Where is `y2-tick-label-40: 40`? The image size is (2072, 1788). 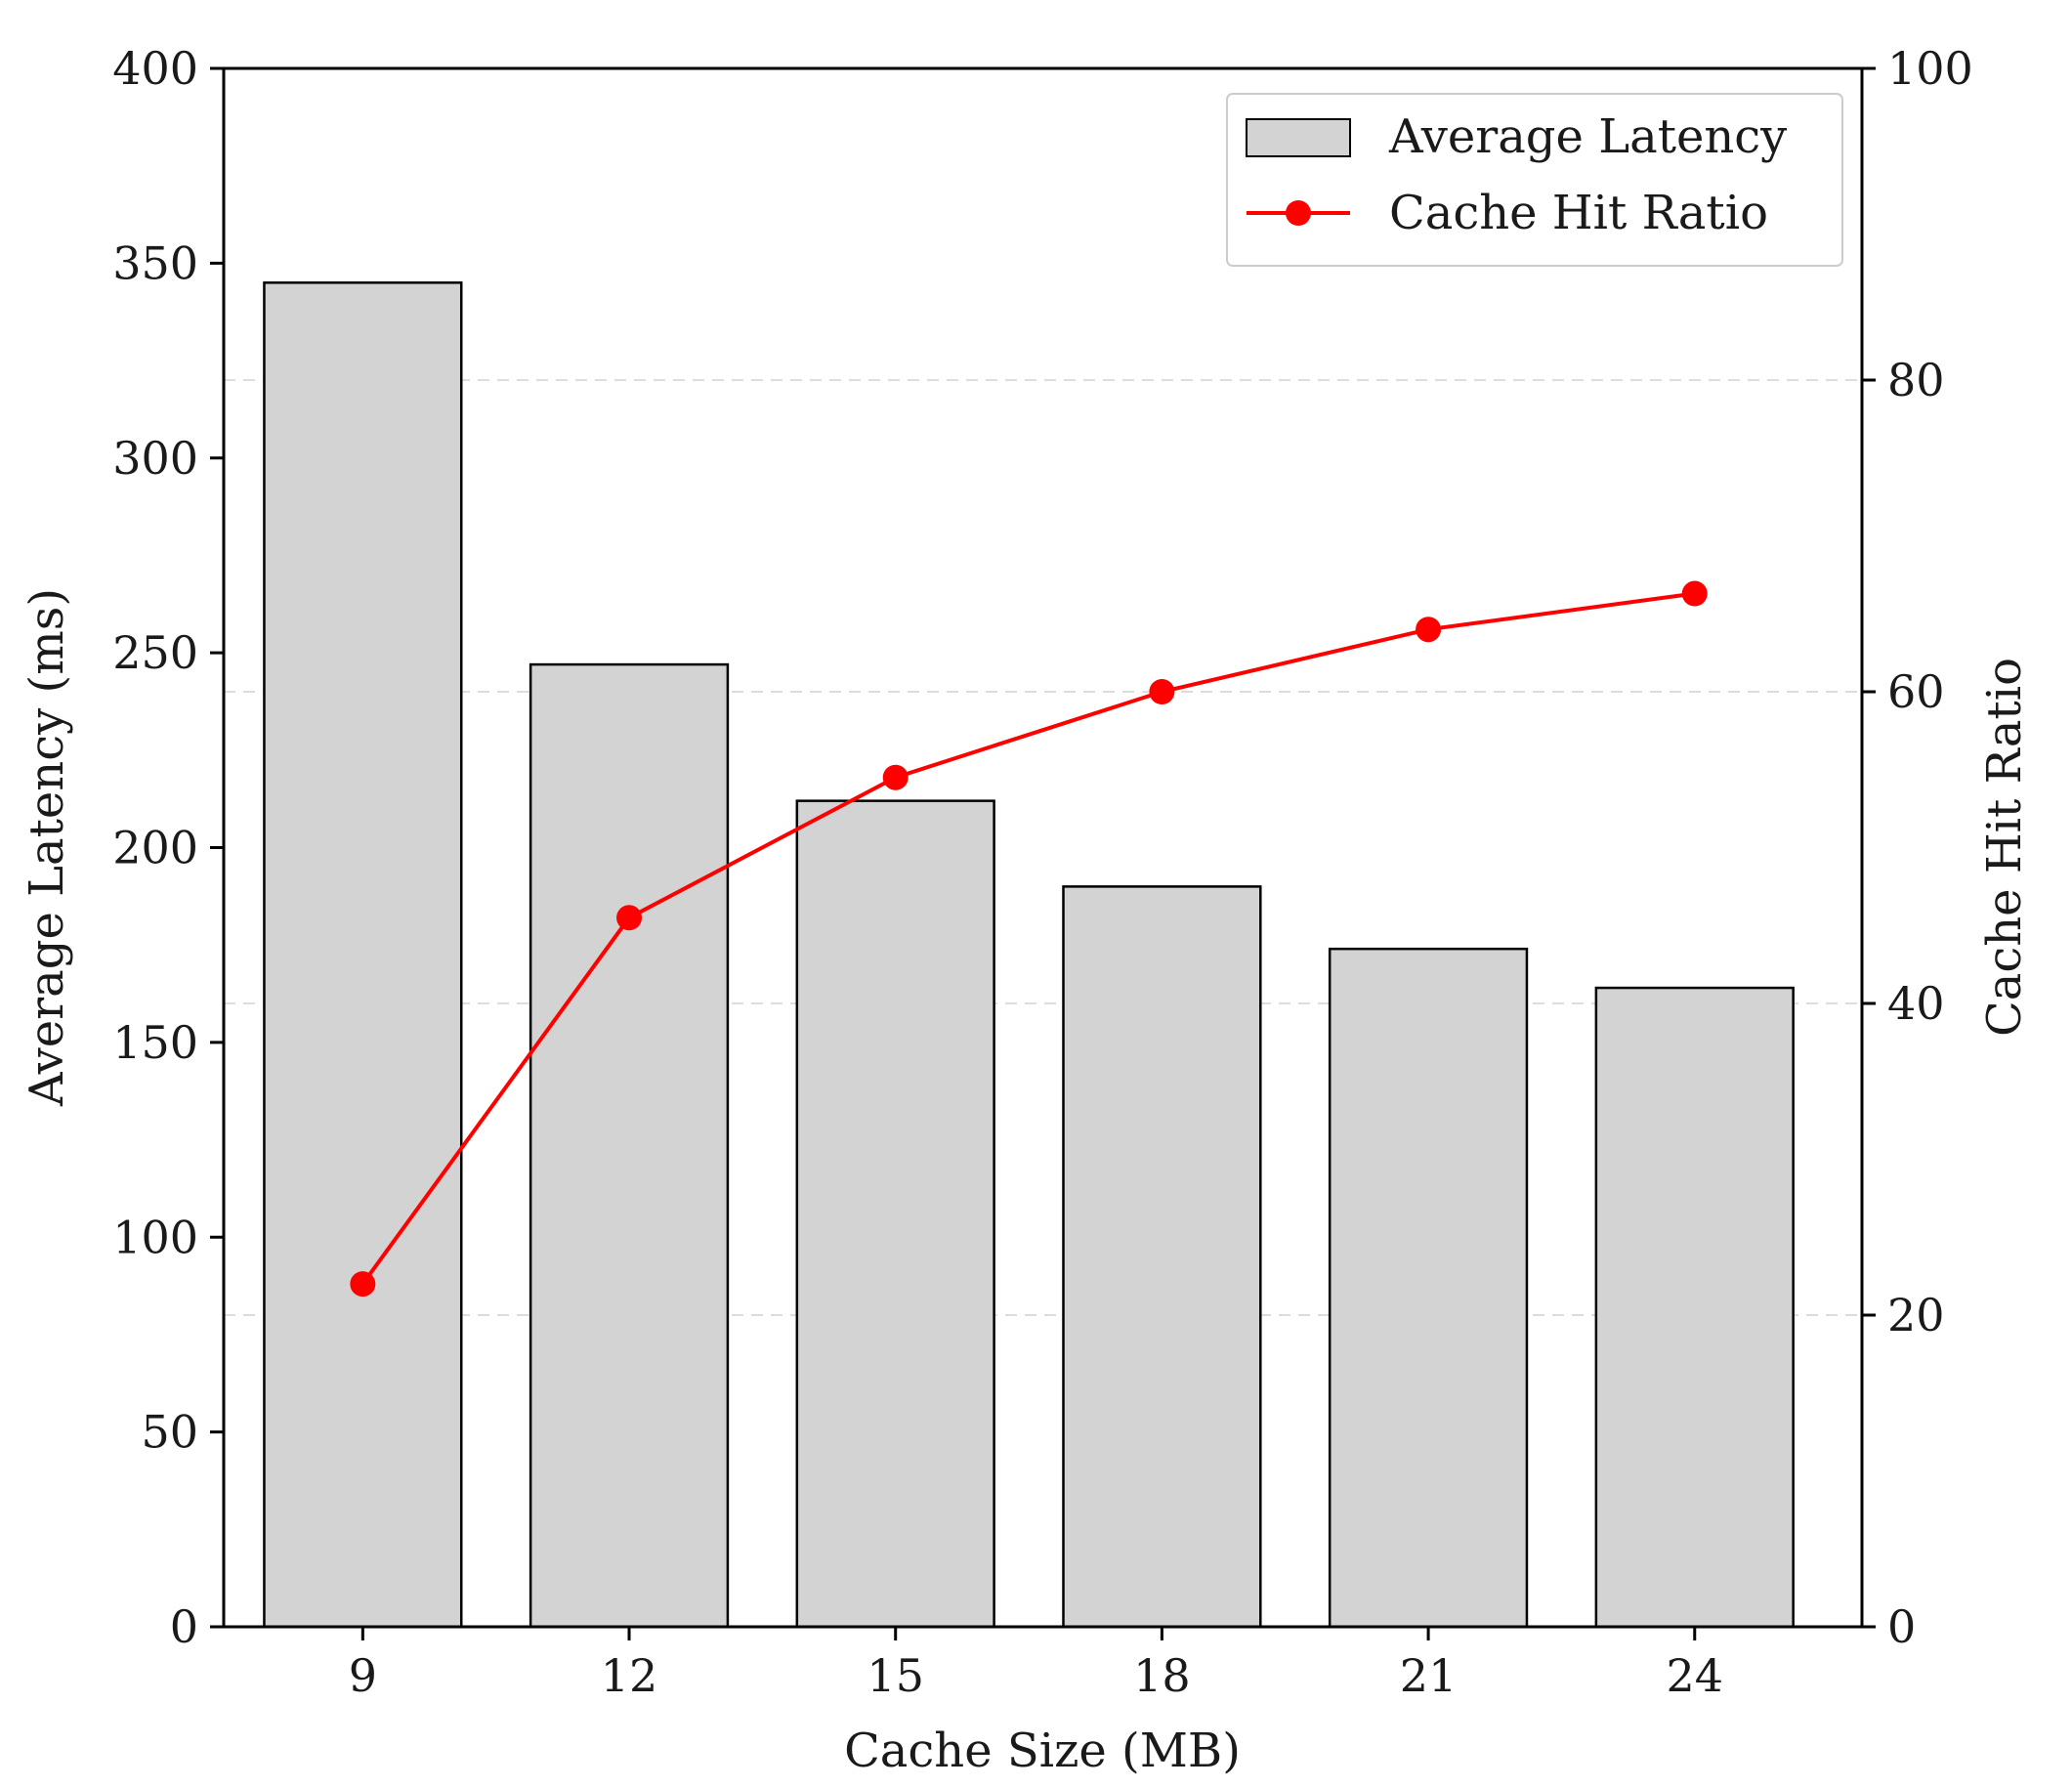
y2-tick-label-40: 40 is located at coordinates (1916, 1003).